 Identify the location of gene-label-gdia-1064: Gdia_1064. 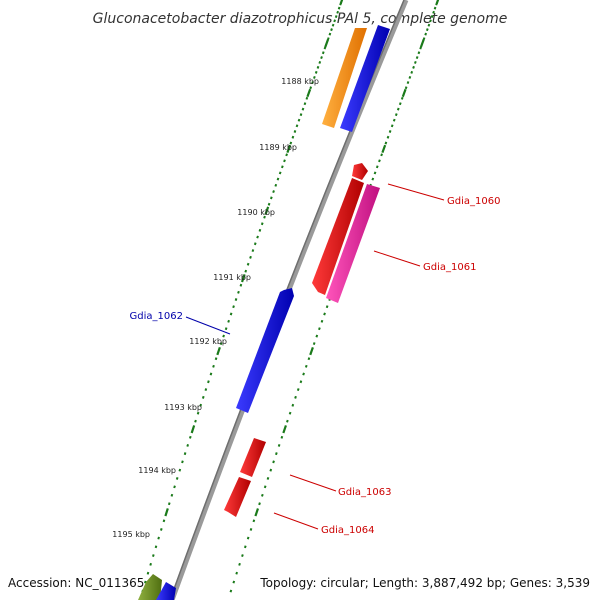
(347, 530).